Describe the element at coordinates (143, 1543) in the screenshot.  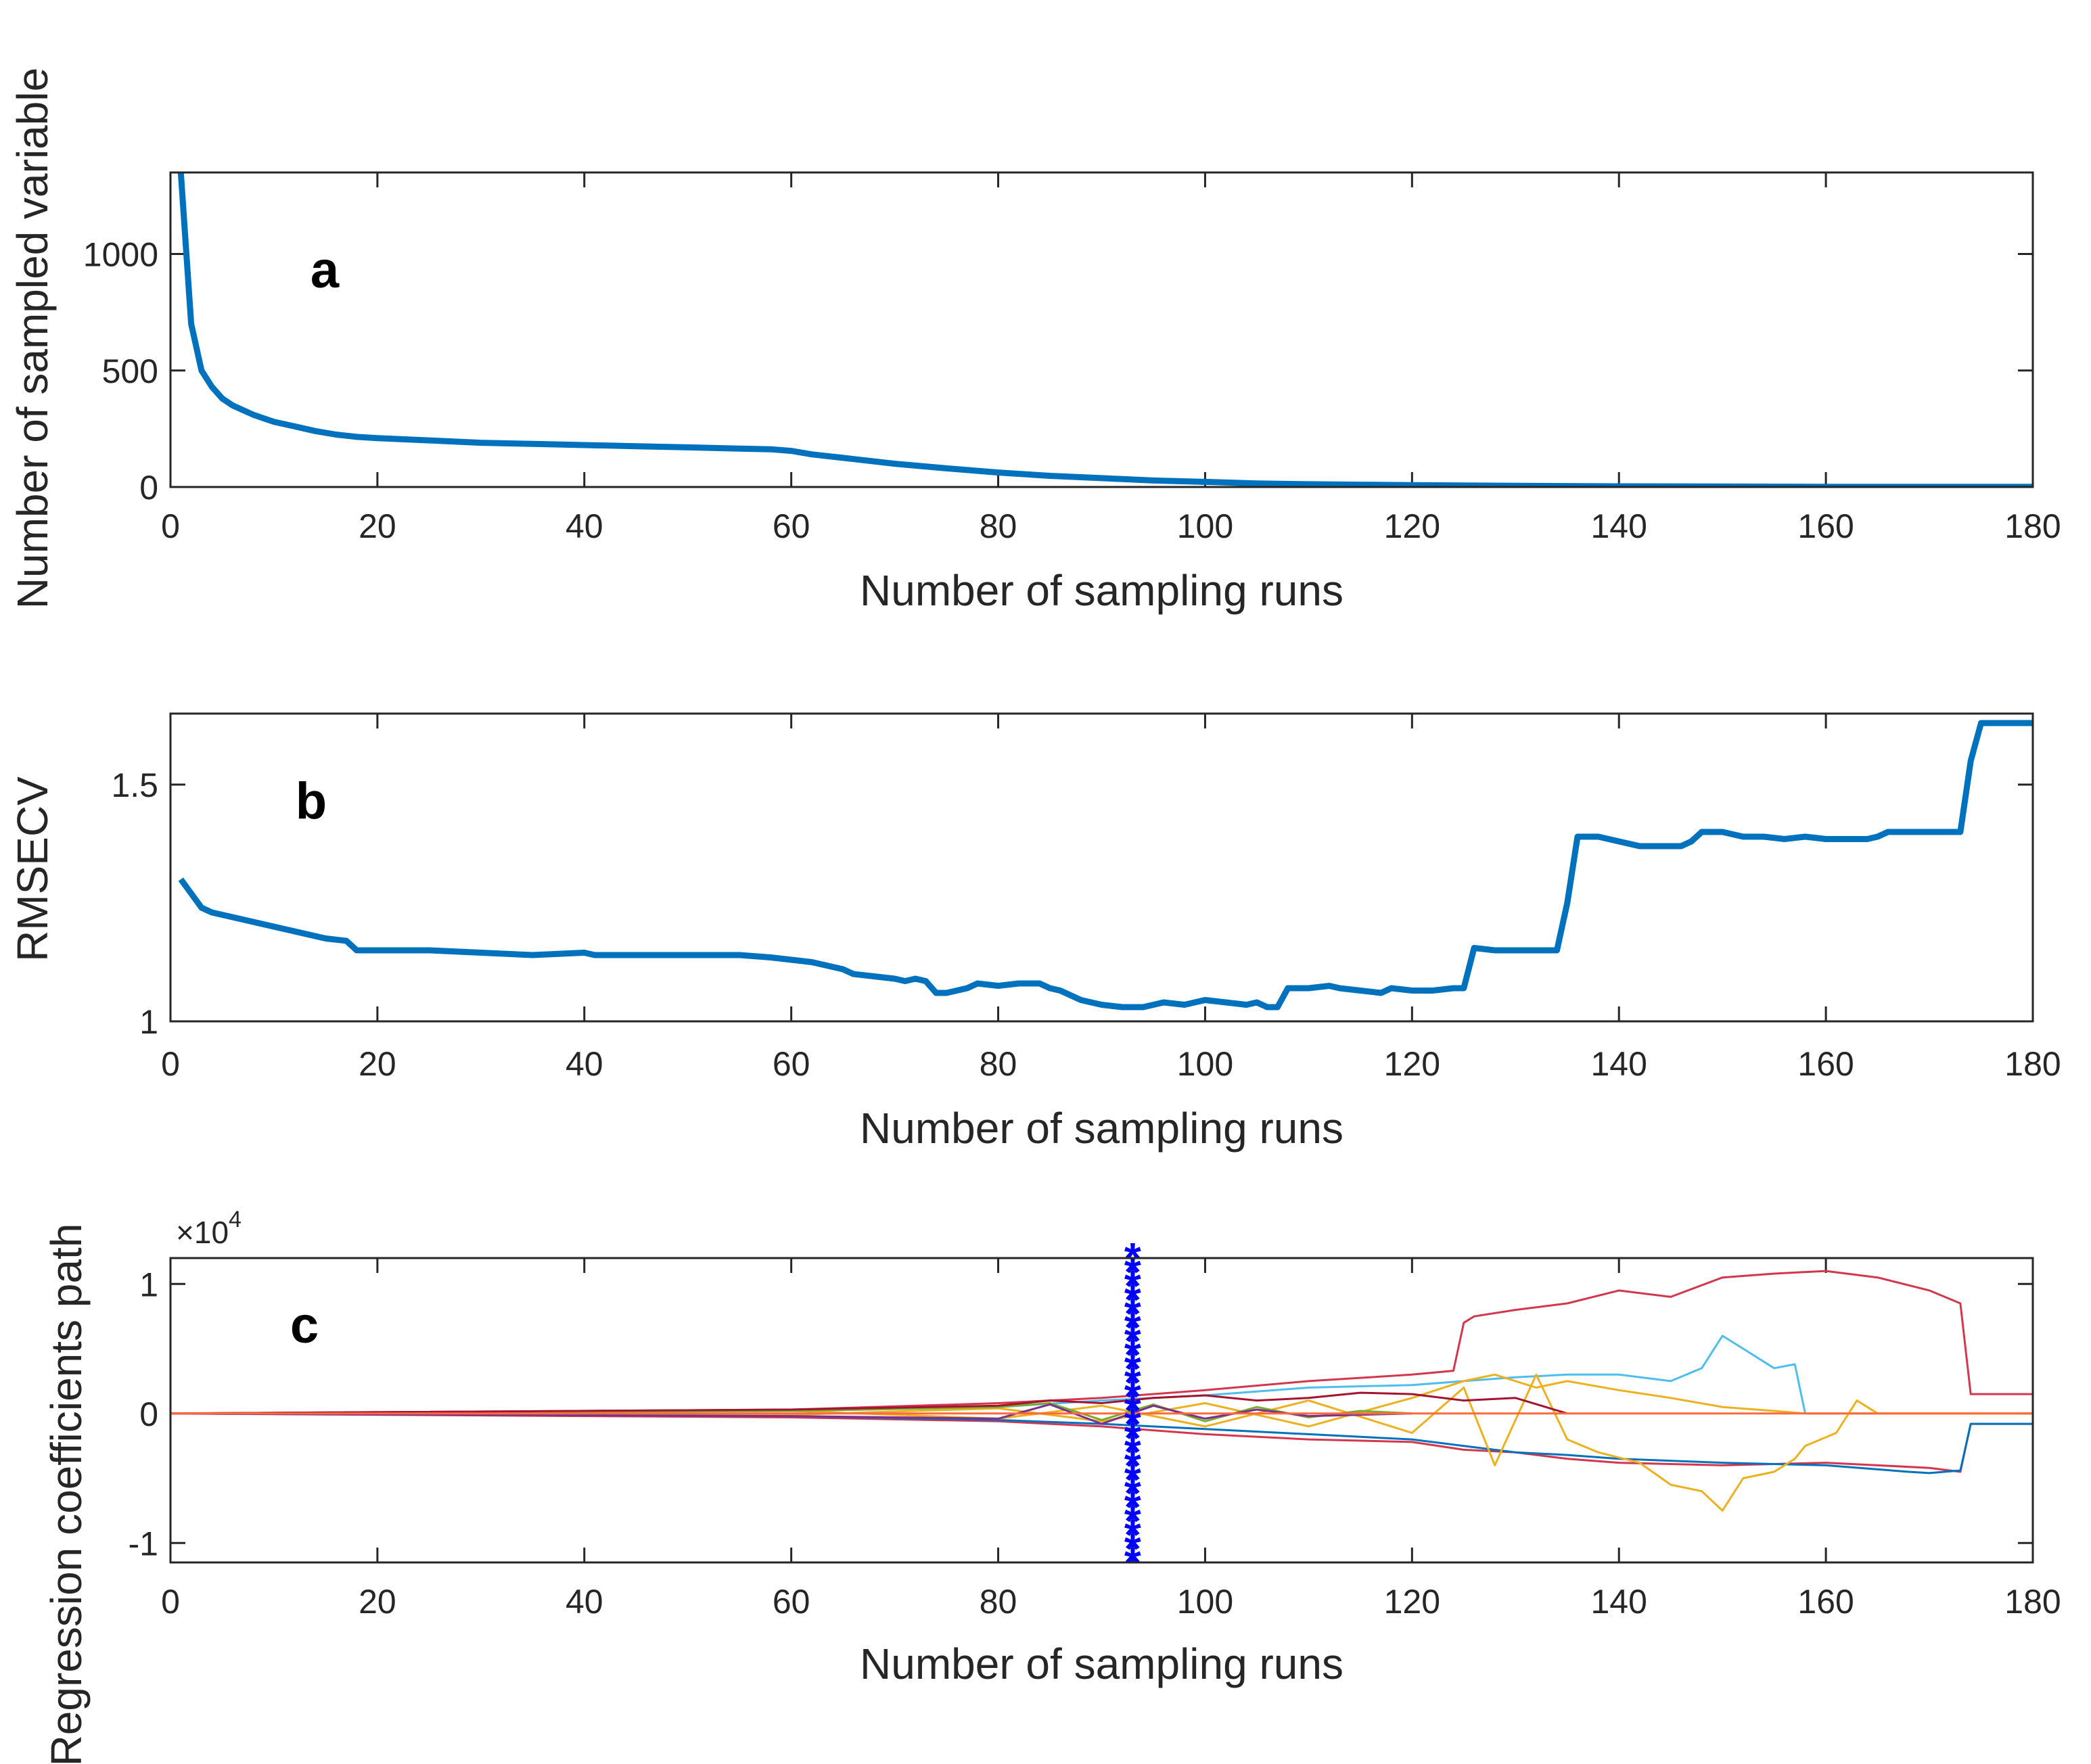
I see `y-tick-label: -1` at that location.